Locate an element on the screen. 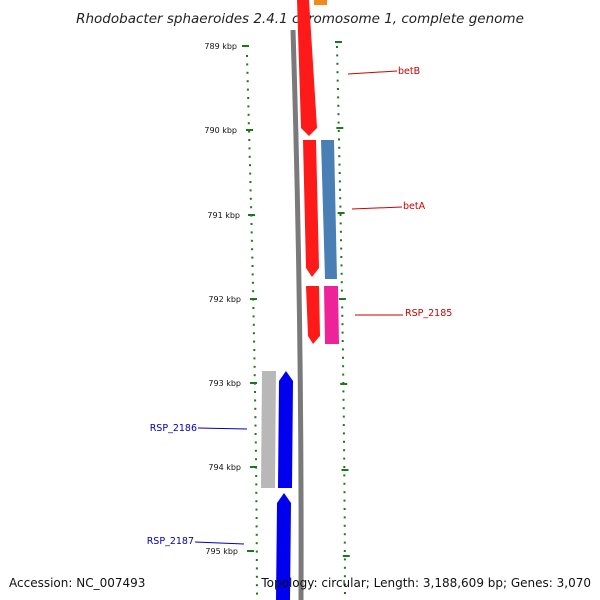 The image size is (600, 600). gene-betA-partner is located at coordinates (329, 209).